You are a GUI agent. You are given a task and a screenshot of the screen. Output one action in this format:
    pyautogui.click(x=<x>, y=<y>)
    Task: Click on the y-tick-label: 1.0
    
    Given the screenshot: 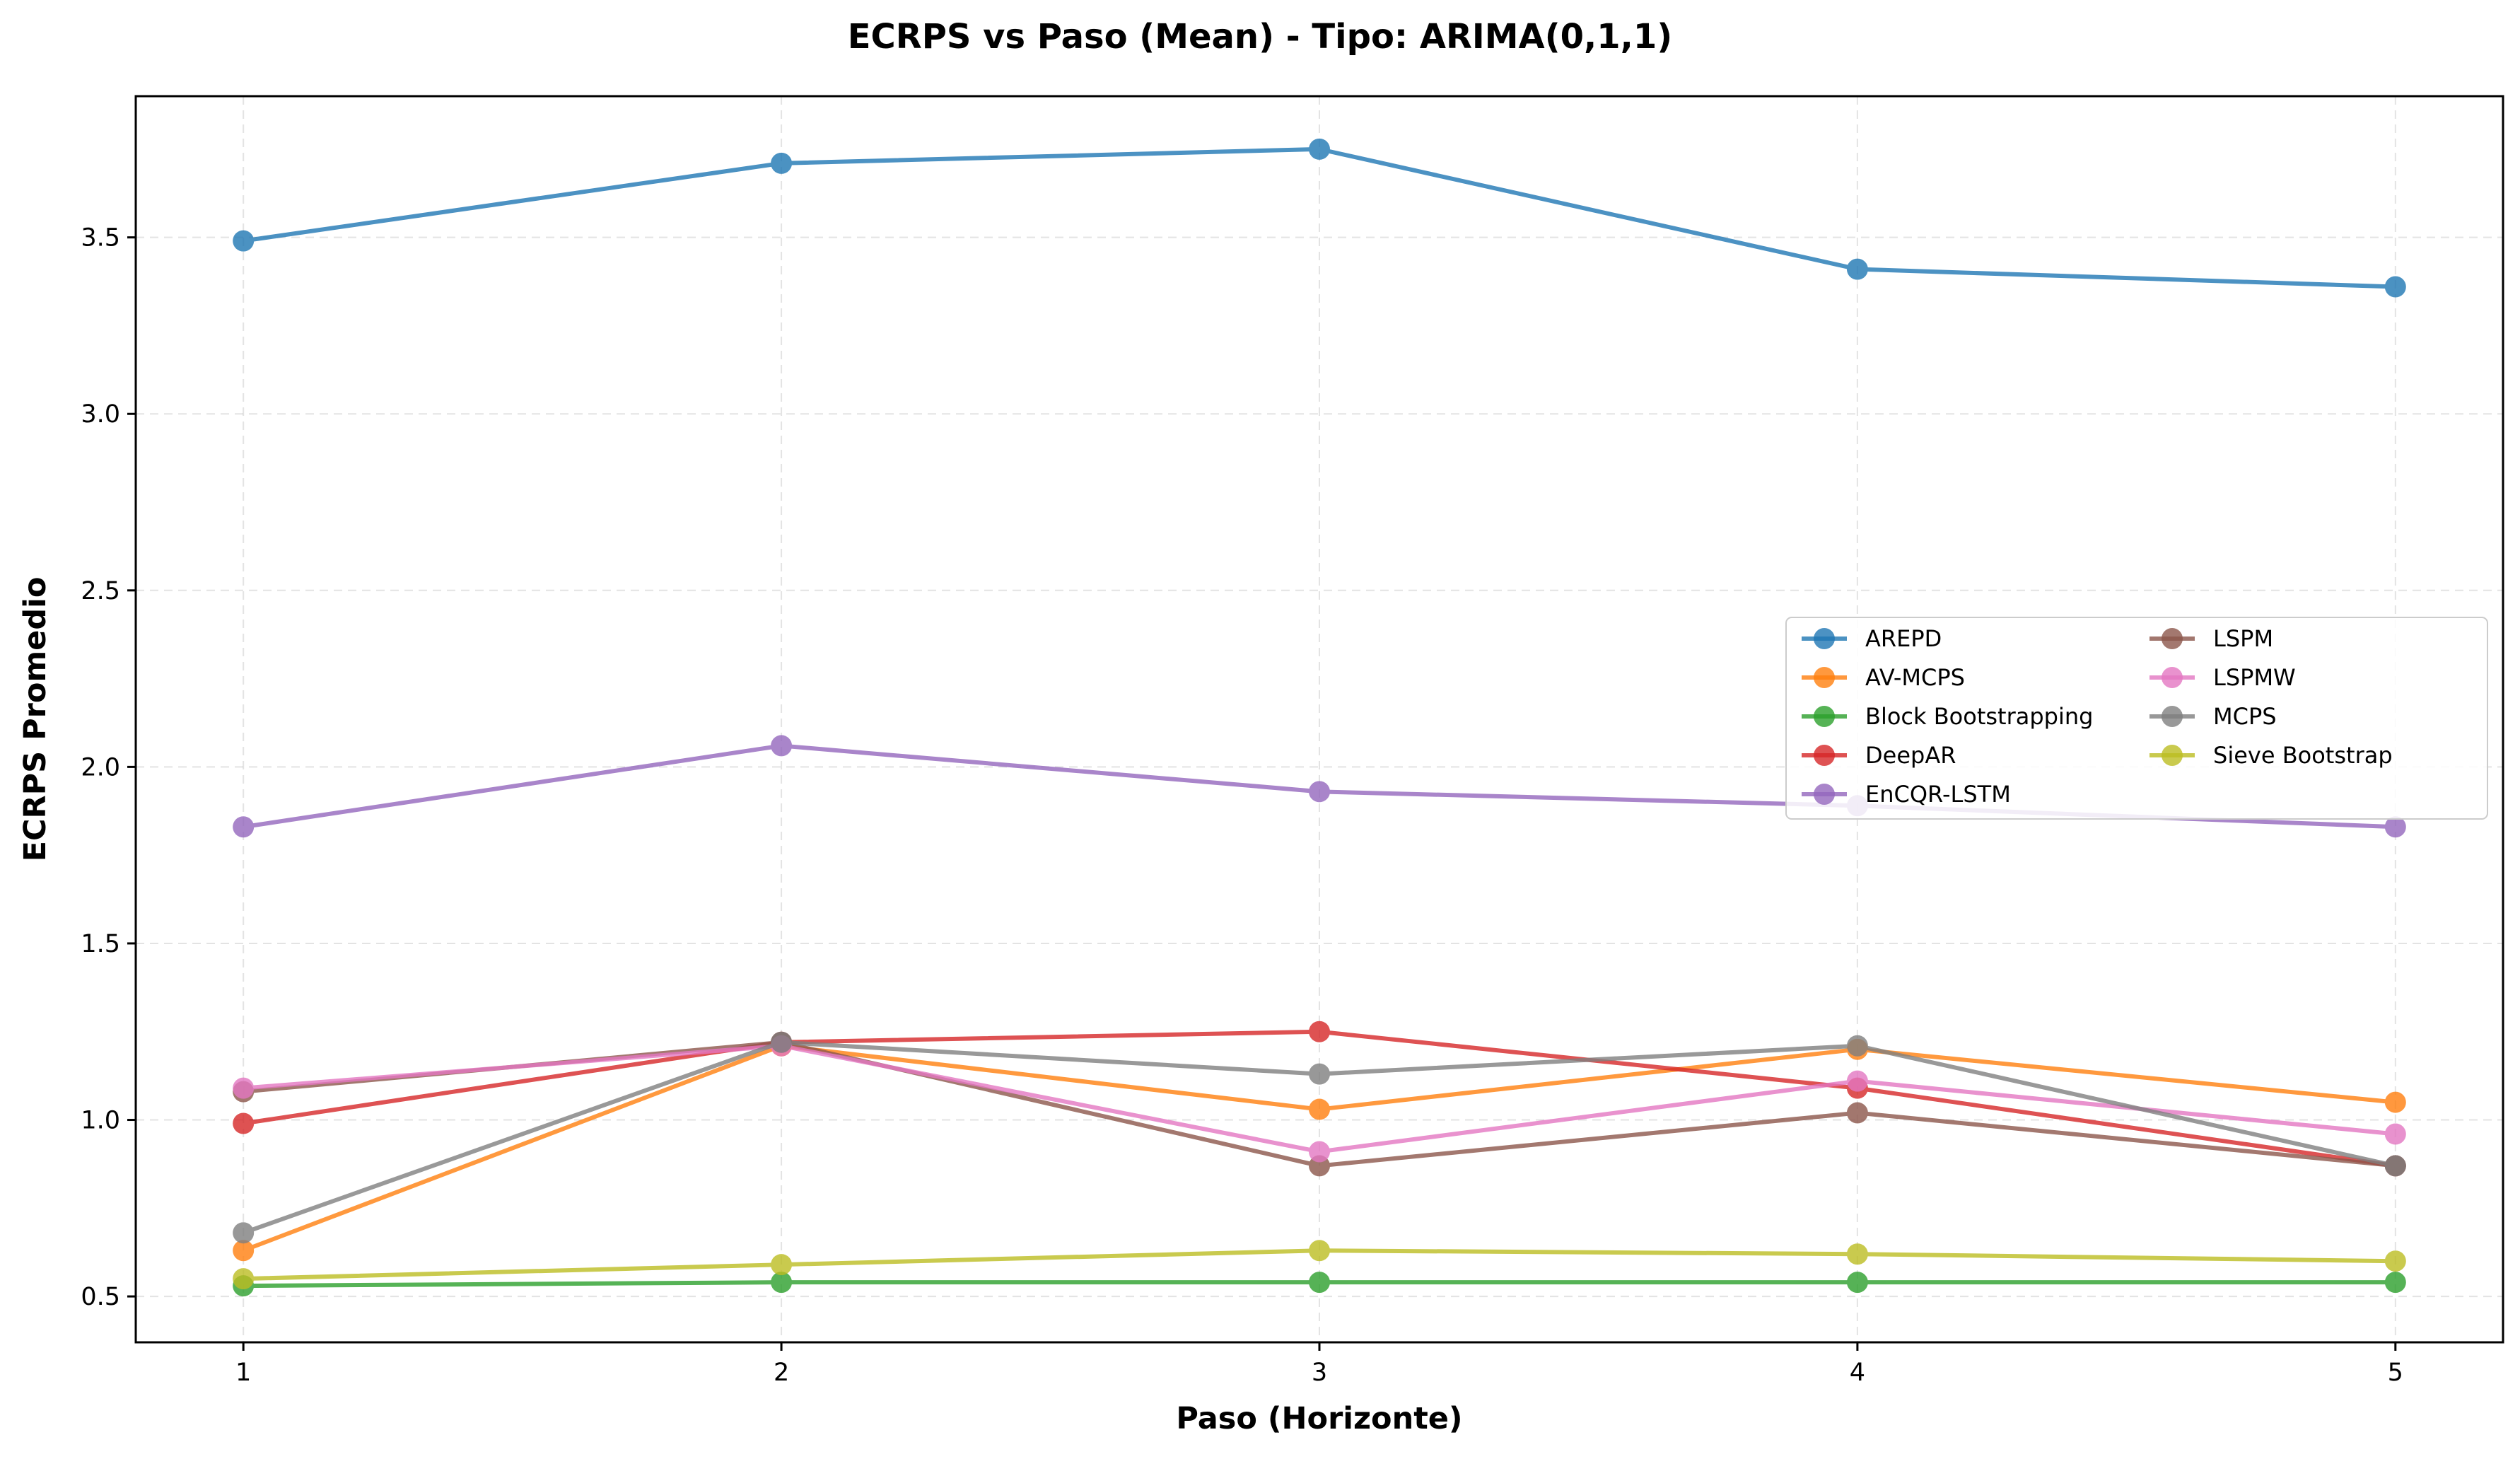 What is the action you would take?
    pyautogui.click(x=101, y=1121)
    